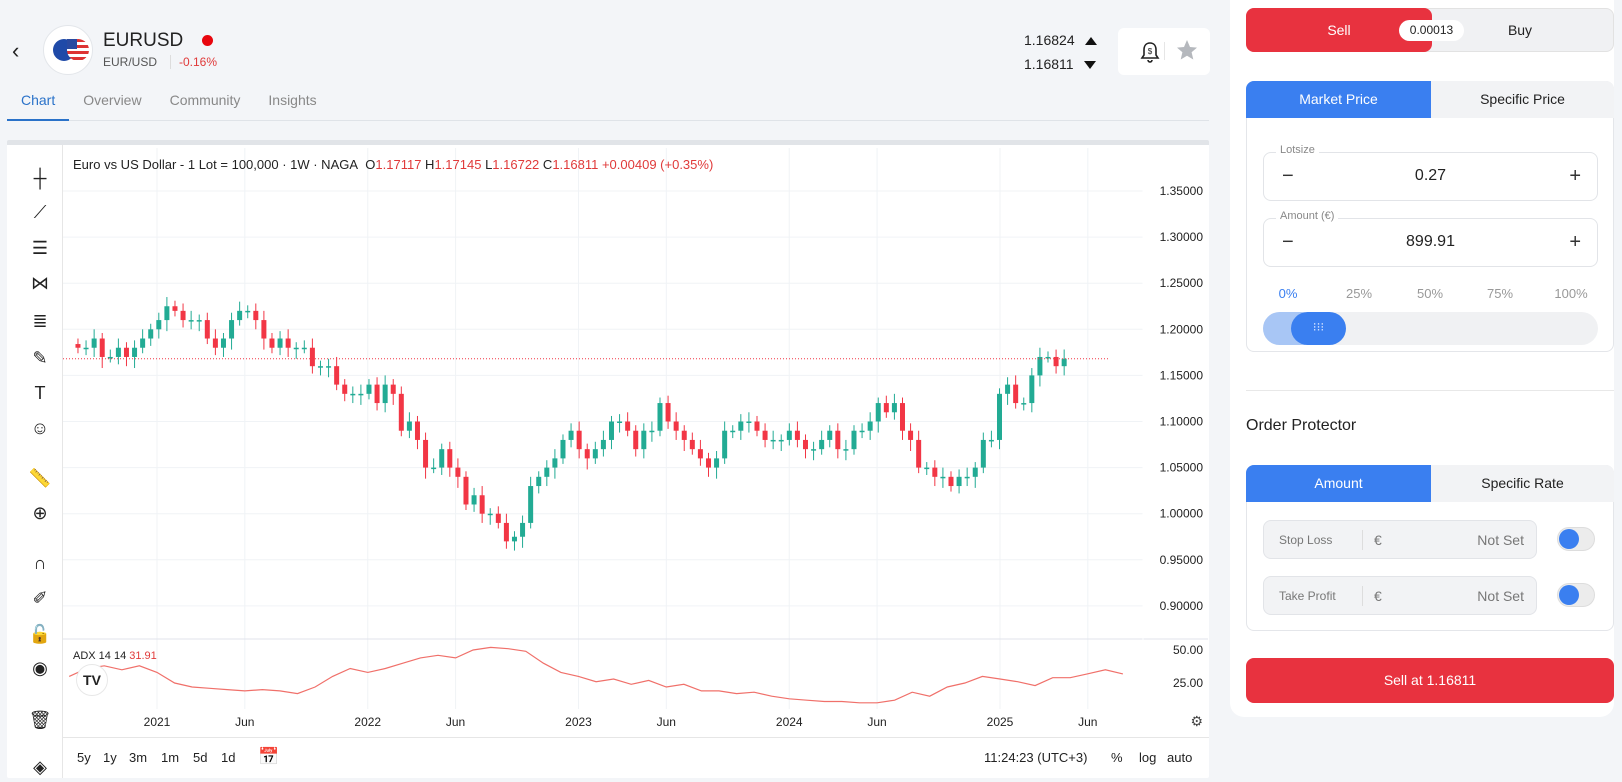  I want to click on protector-amount-tab: Amount, so click(1338, 483).